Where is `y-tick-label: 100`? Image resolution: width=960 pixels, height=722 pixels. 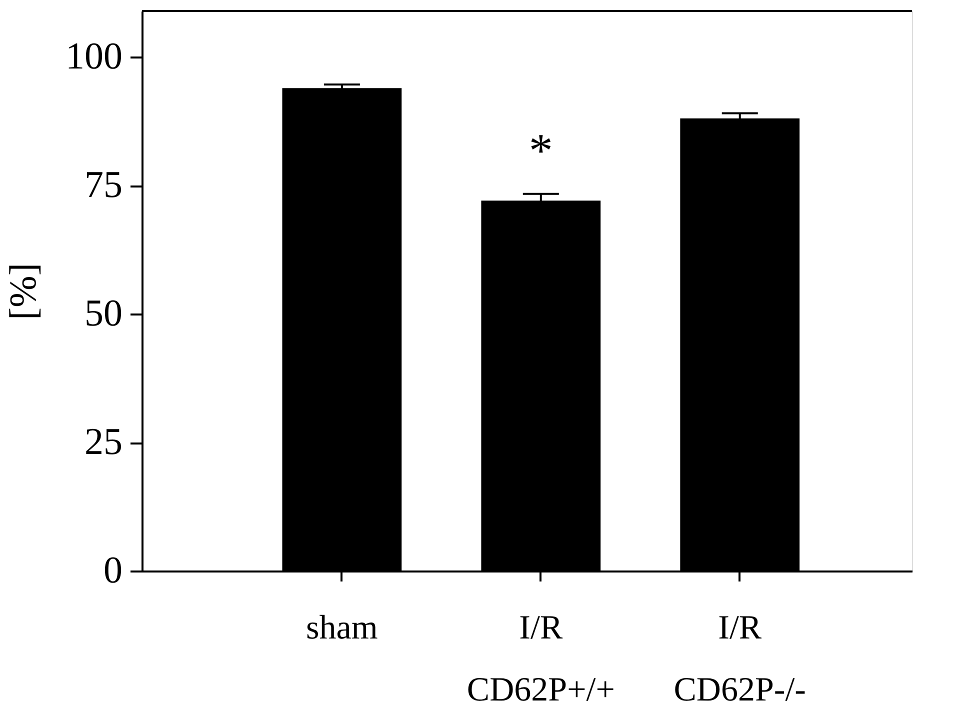
y-tick-label: 100 is located at coordinates (94, 57).